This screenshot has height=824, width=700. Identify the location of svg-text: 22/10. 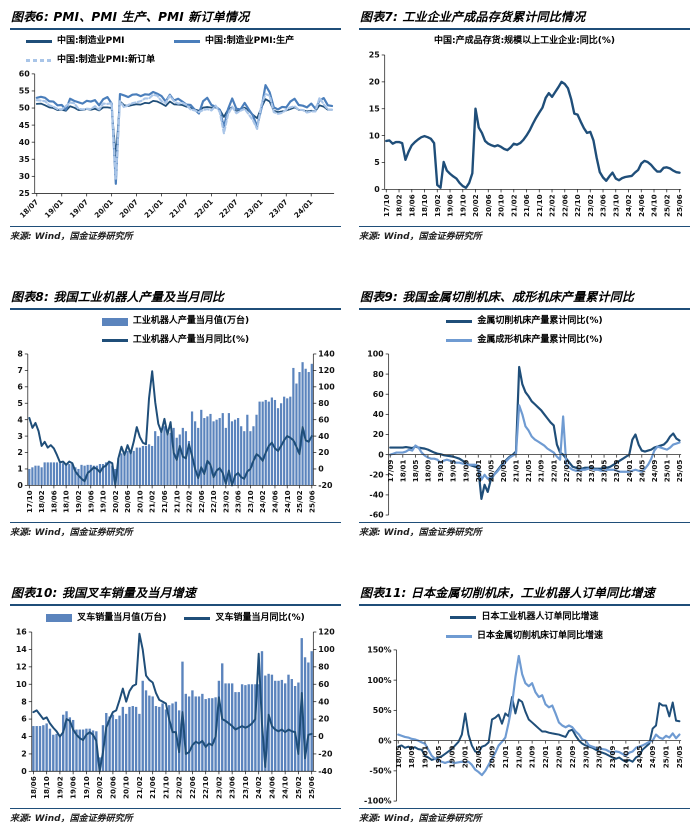
(577, 205).